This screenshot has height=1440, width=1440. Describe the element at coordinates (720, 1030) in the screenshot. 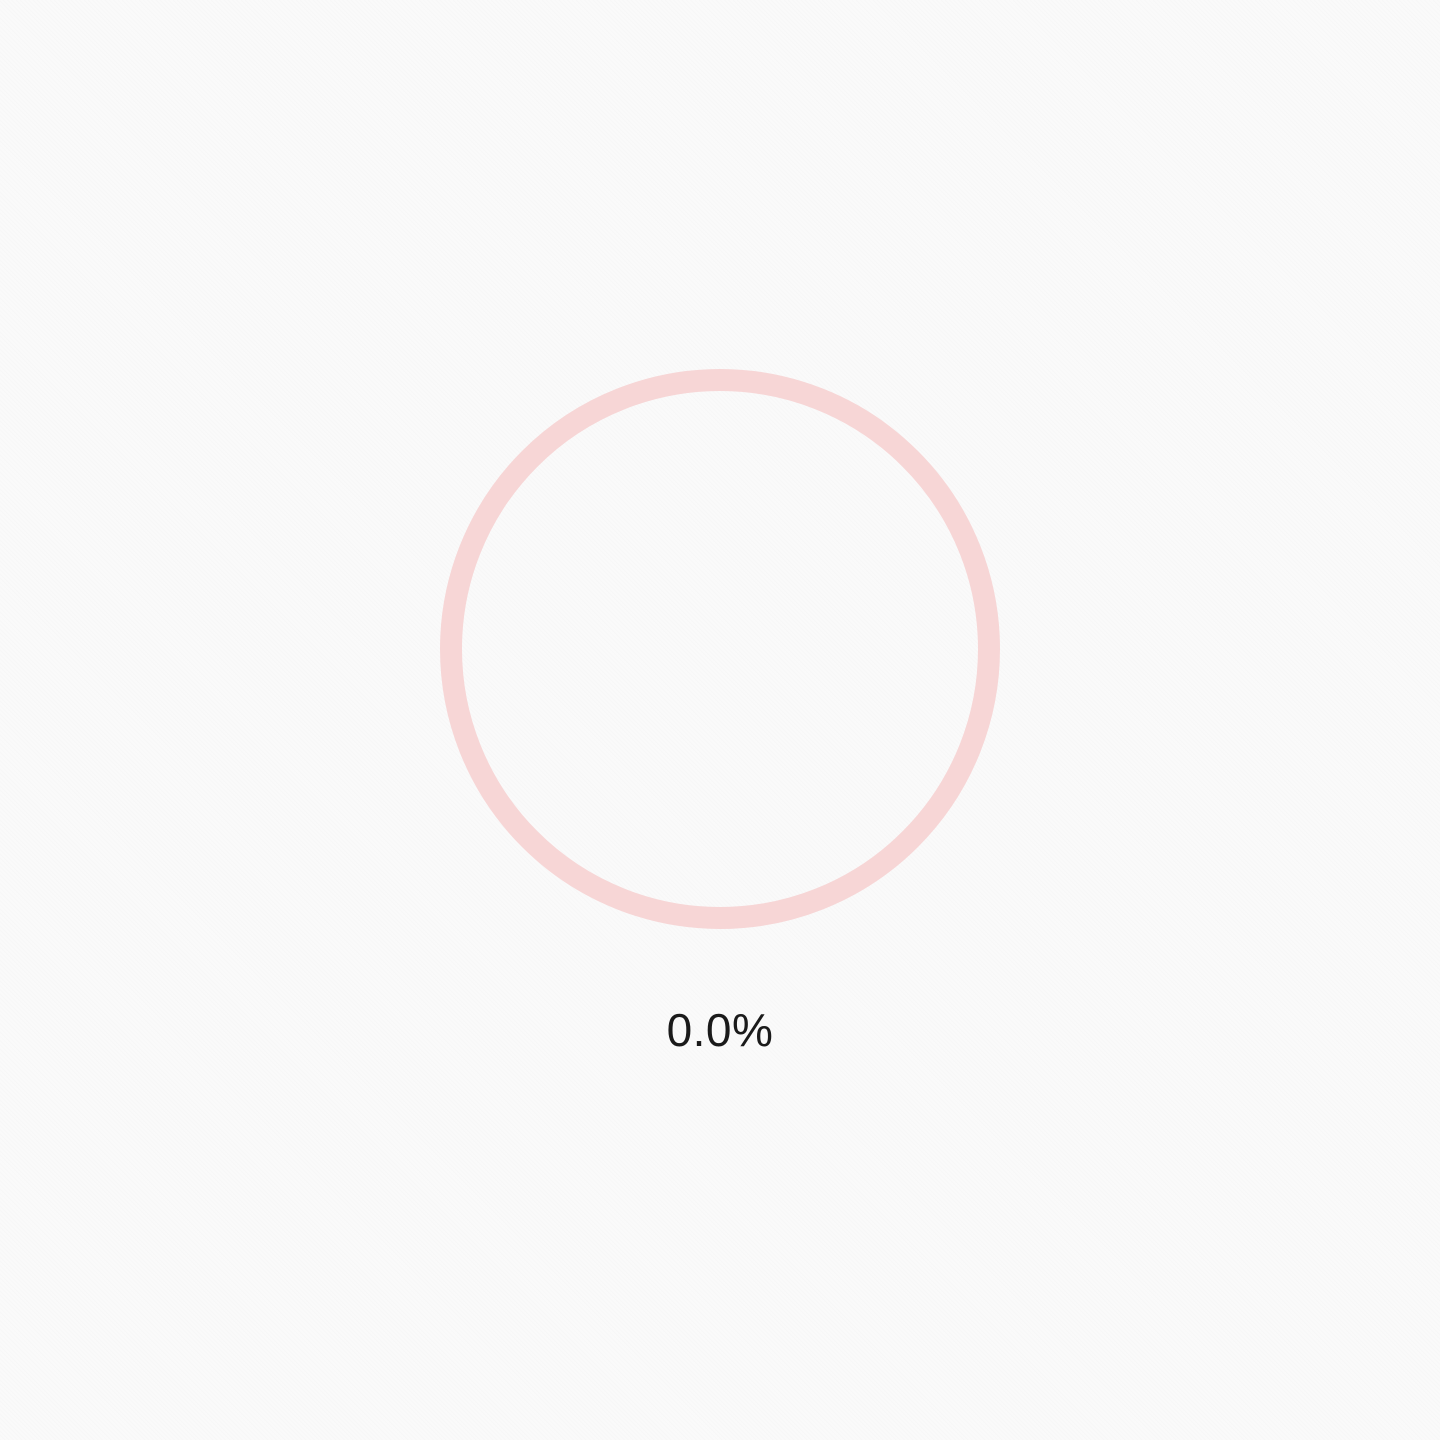

I see `progress-percentage-label: 0.0%` at that location.